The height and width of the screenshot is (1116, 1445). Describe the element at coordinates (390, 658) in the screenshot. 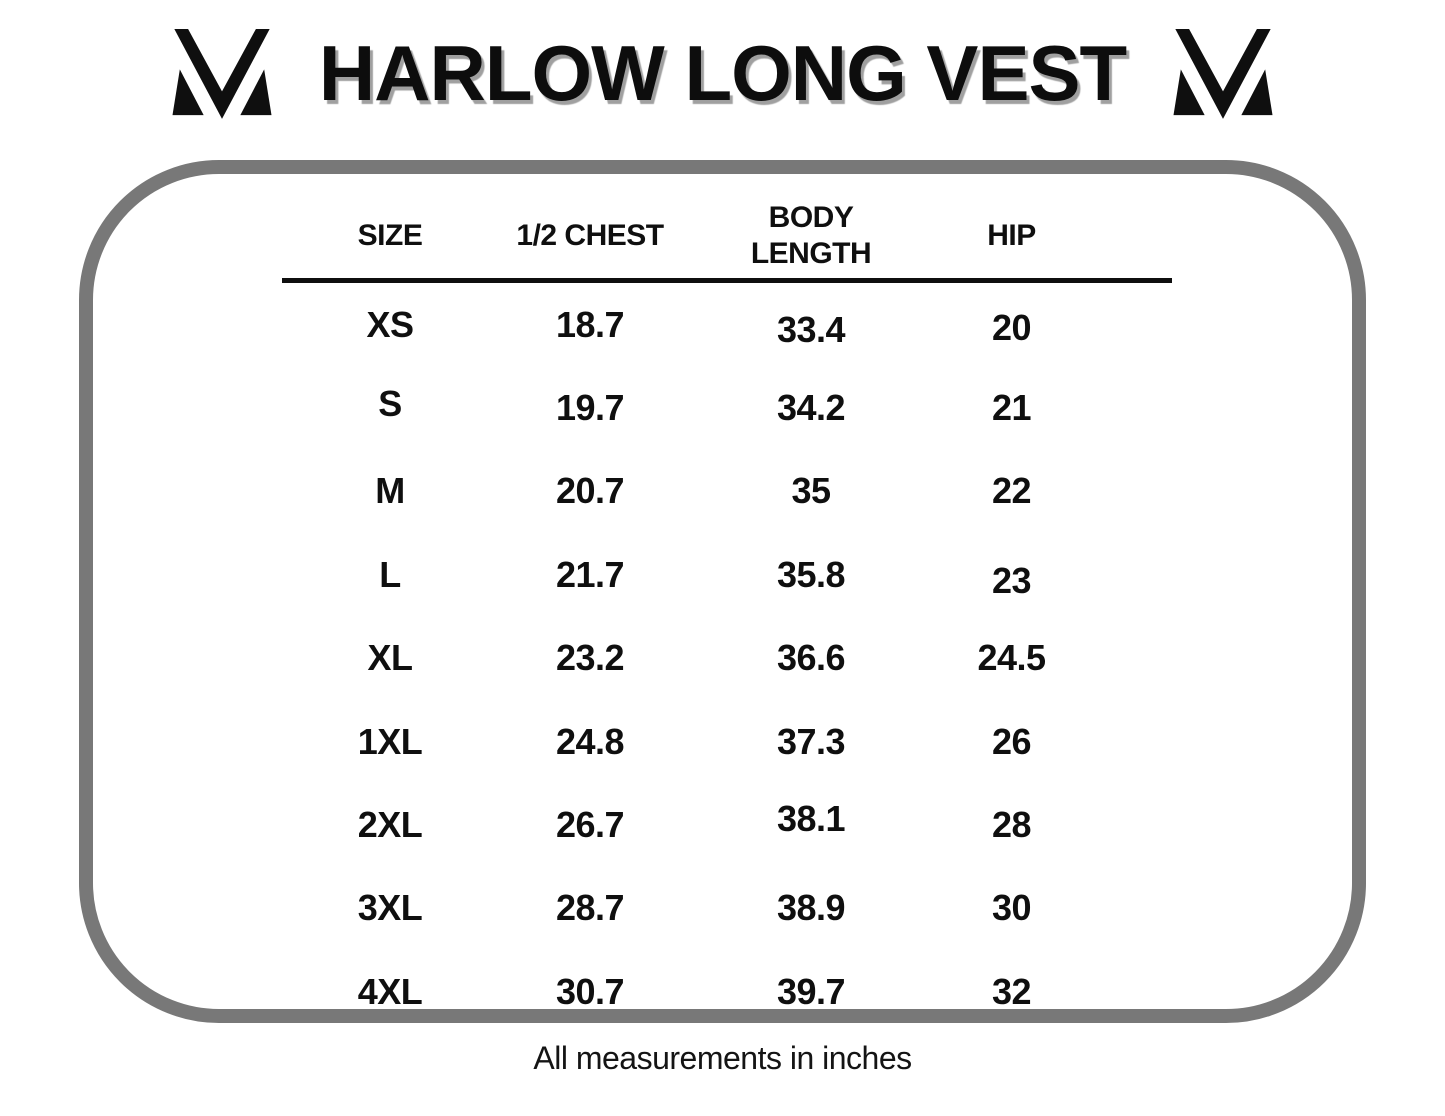

I see `size-label: XL` at that location.